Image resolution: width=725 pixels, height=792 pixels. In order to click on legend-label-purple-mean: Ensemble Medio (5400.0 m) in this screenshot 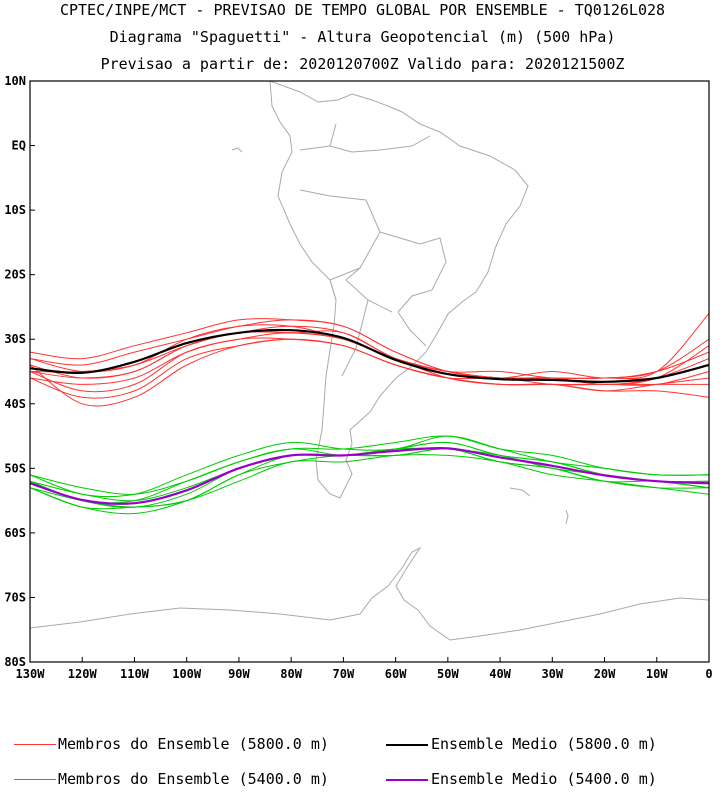, I will do `click(544, 779)`.